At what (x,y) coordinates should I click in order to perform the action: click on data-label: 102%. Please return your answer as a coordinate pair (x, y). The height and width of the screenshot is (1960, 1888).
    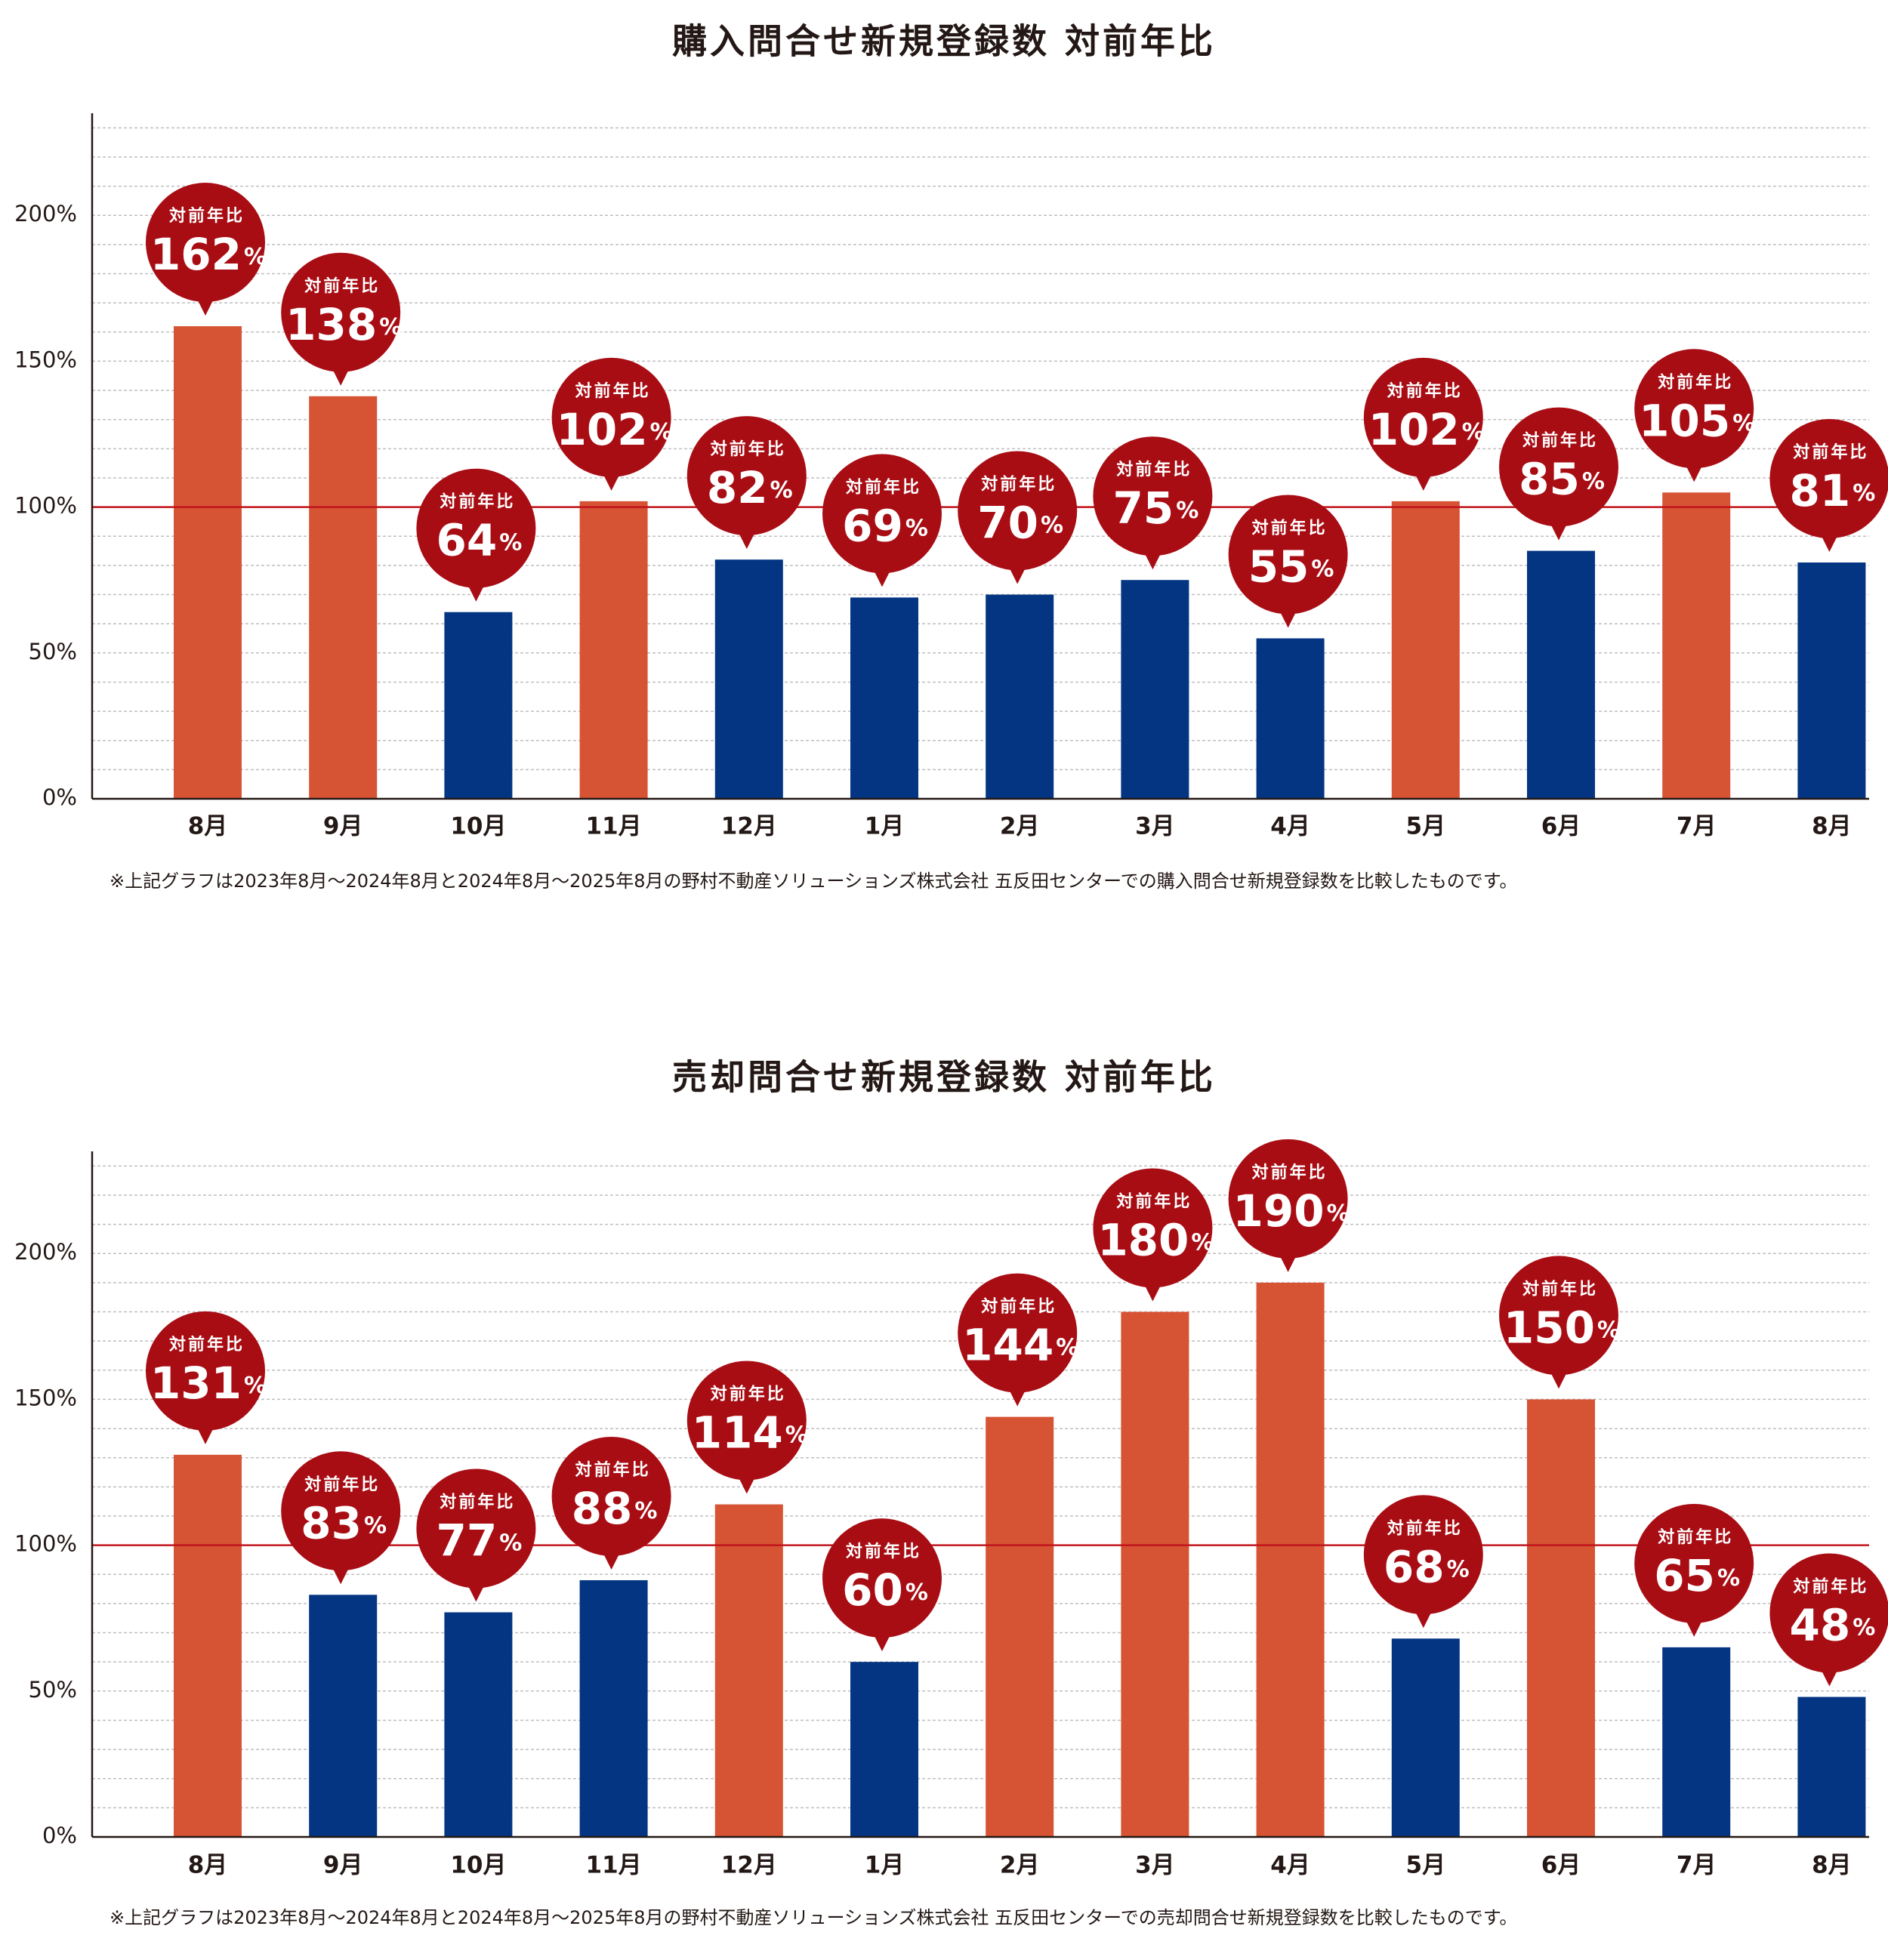
    Looking at the image, I should click on (615, 429).